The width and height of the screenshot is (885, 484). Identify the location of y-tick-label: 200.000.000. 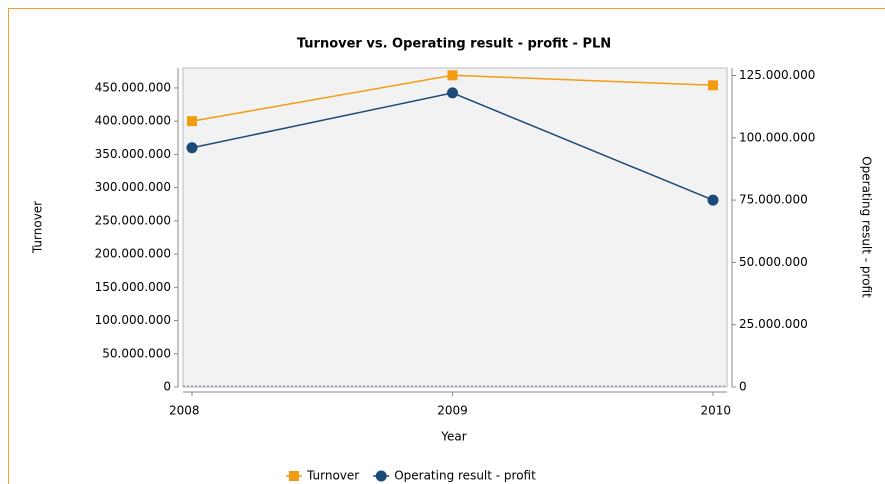
(133, 254).